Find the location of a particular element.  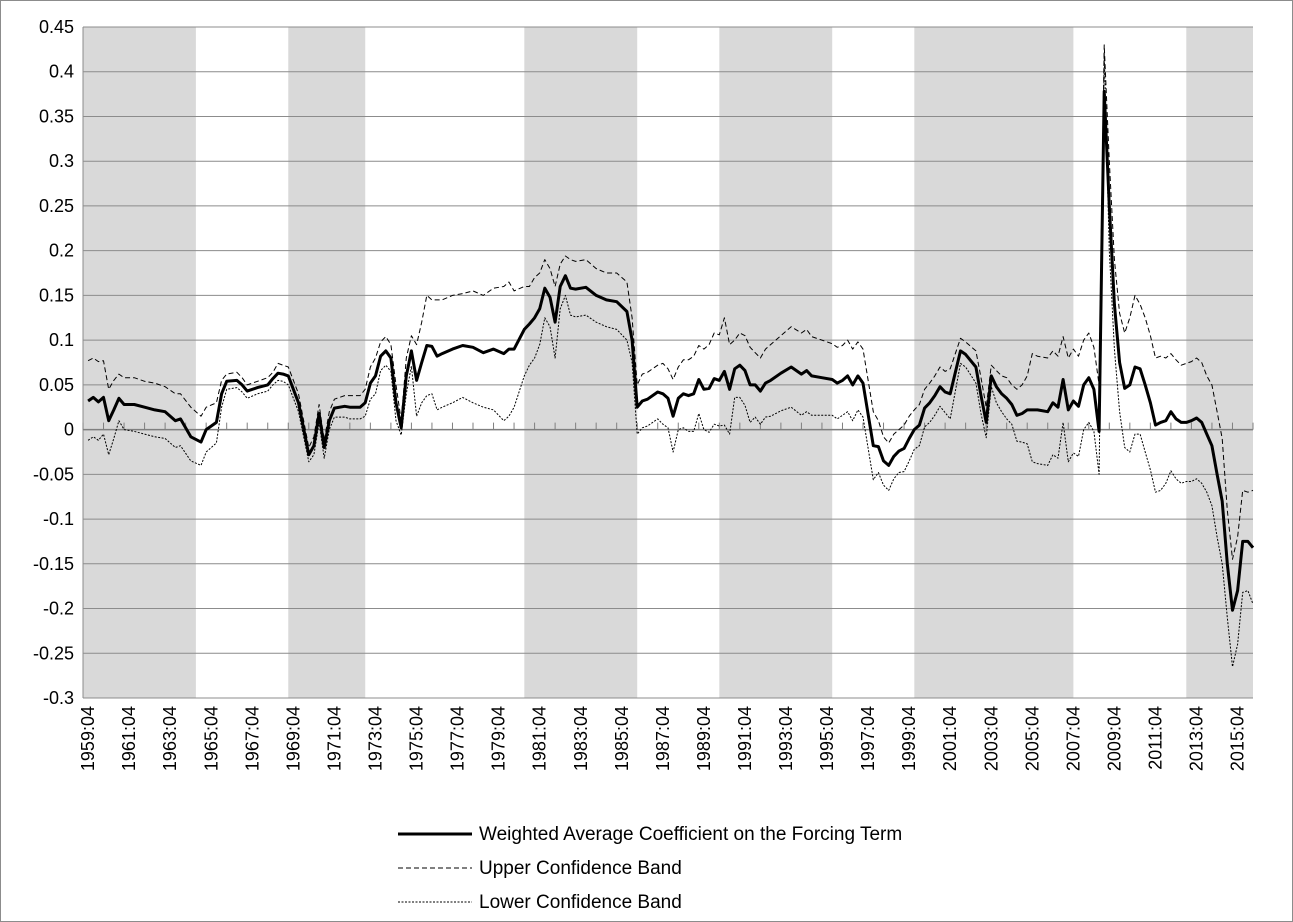

y-tick-label: 0.2 is located at coordinates (61, 251).